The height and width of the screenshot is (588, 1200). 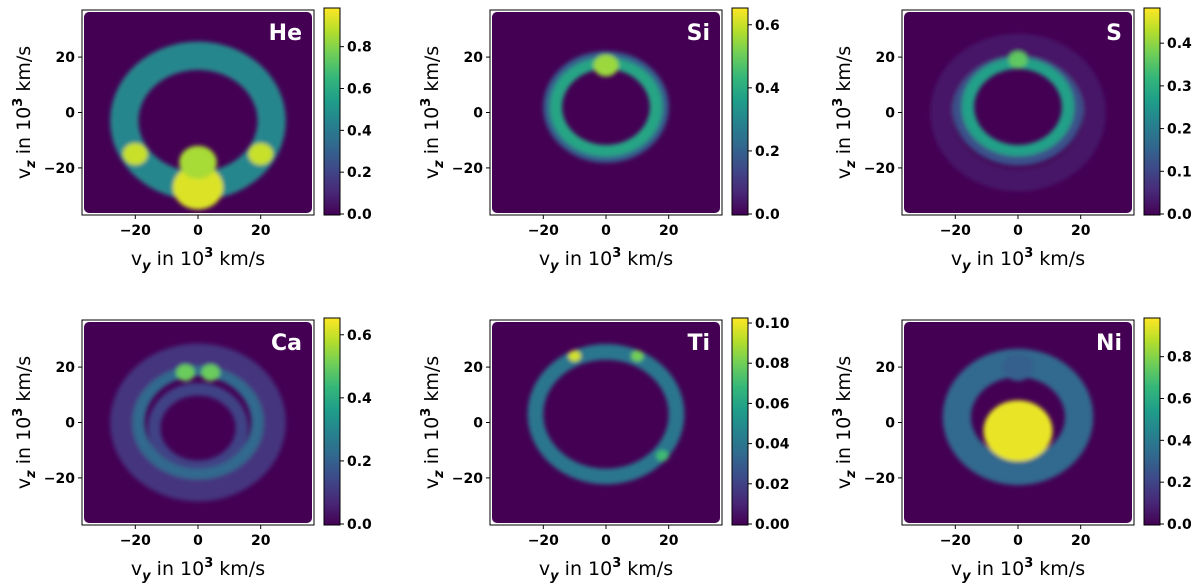 What do you see at coordinates (760, 424) in the screenshot?
I see `colorbar-ti: 0.00 0.02 0.04 0.06 0.08 0.10` at bounding box center [760, 424].